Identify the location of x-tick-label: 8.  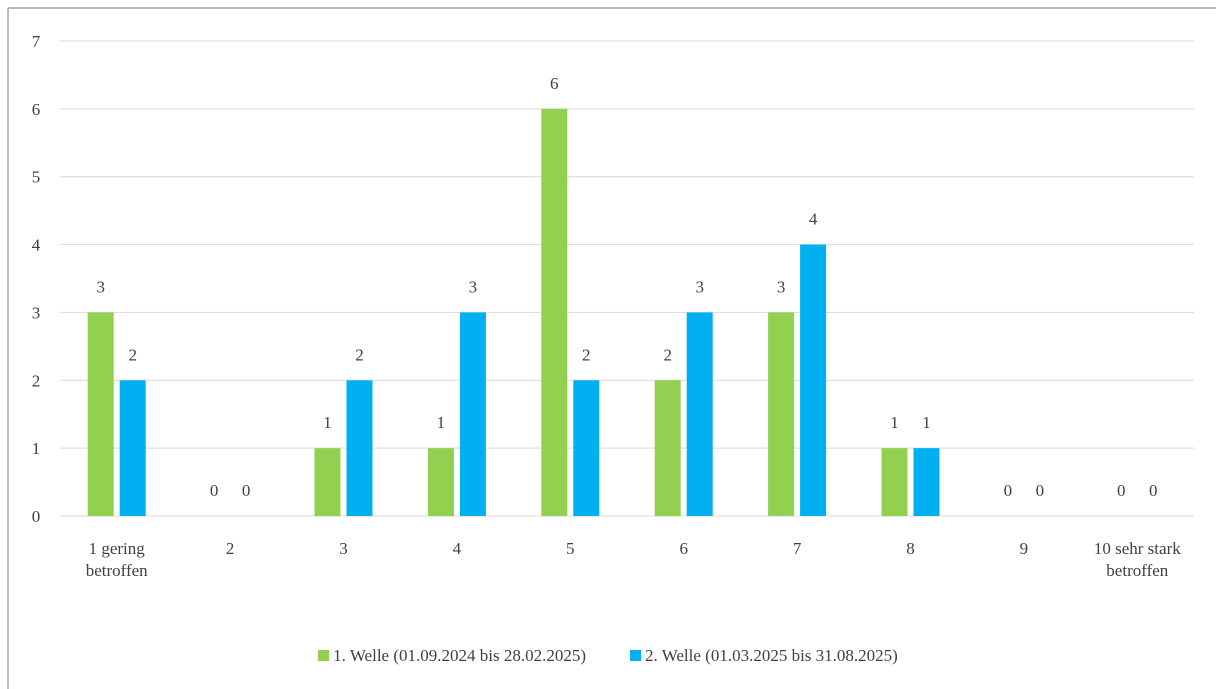
(910, 548).